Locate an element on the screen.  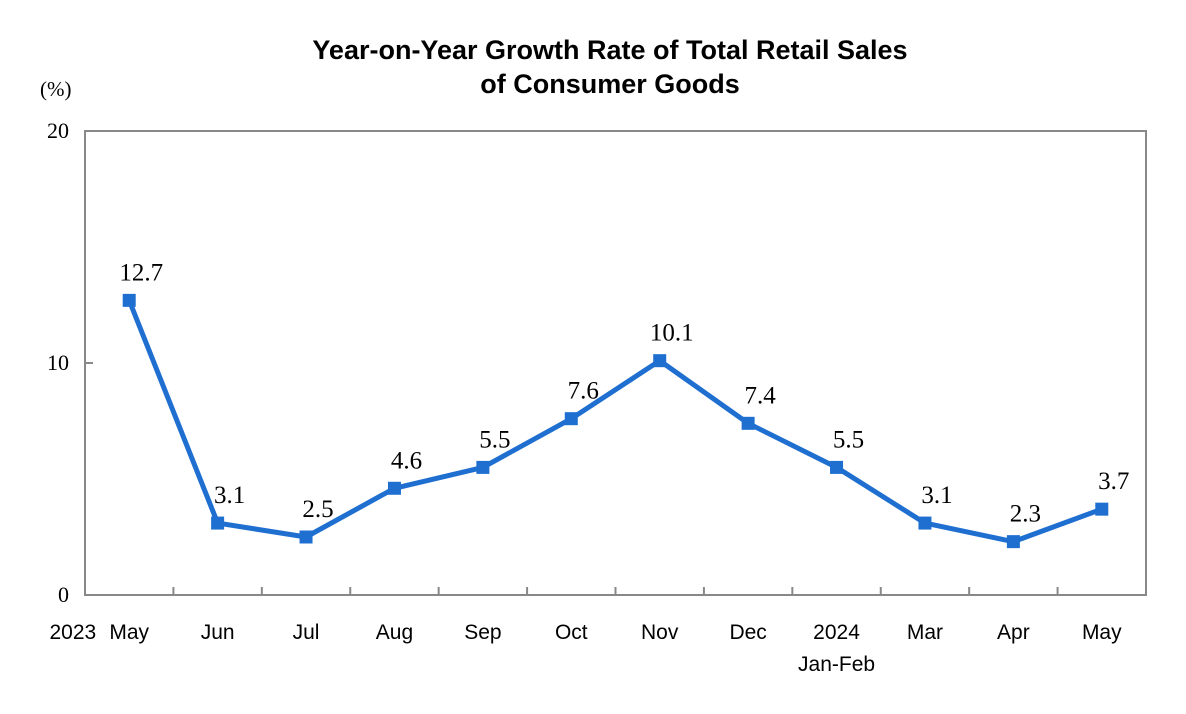
x-tick-label: Nov is located at coordinates (660, 632).